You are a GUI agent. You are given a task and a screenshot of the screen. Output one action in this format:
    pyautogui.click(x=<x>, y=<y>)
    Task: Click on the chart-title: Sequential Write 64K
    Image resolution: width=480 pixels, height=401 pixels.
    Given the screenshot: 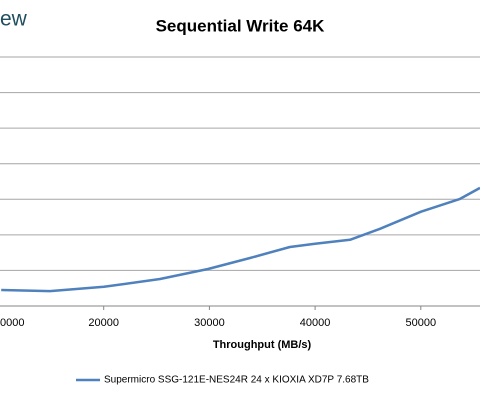 What is the action you would take?
    pyautogui.click(x=241, y=25)
    